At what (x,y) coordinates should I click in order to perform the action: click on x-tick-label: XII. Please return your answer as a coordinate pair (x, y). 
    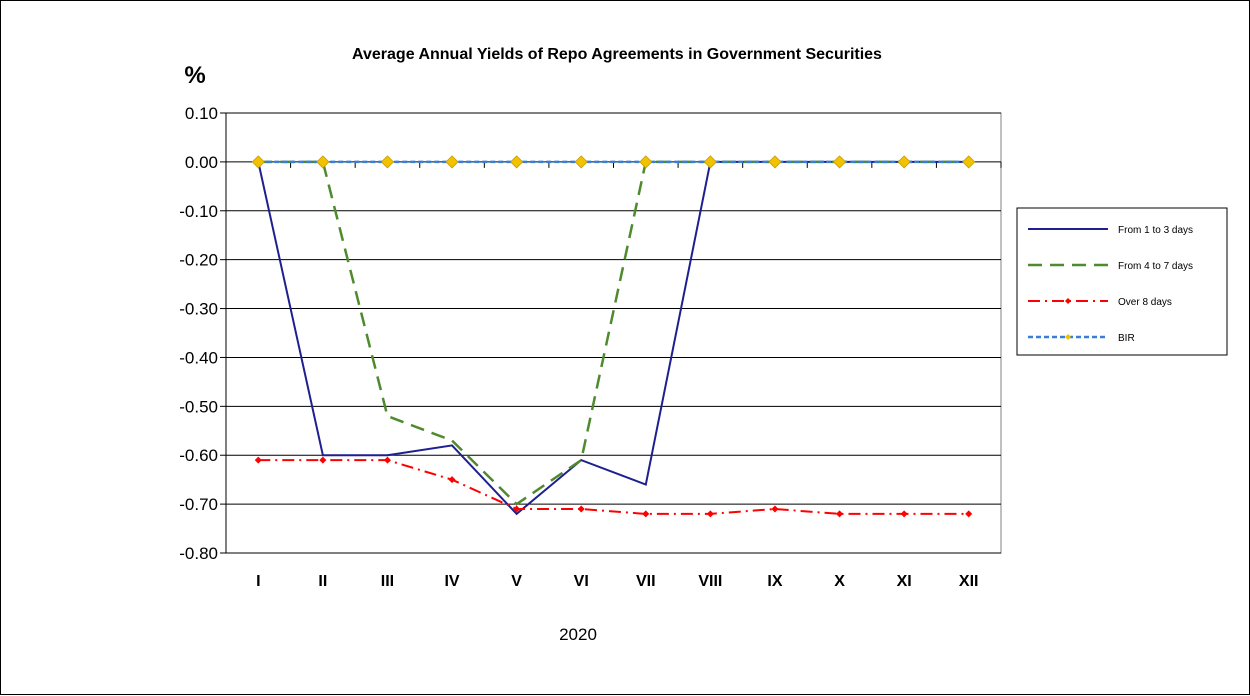
    Looking at the image, I should click on (969, 581).